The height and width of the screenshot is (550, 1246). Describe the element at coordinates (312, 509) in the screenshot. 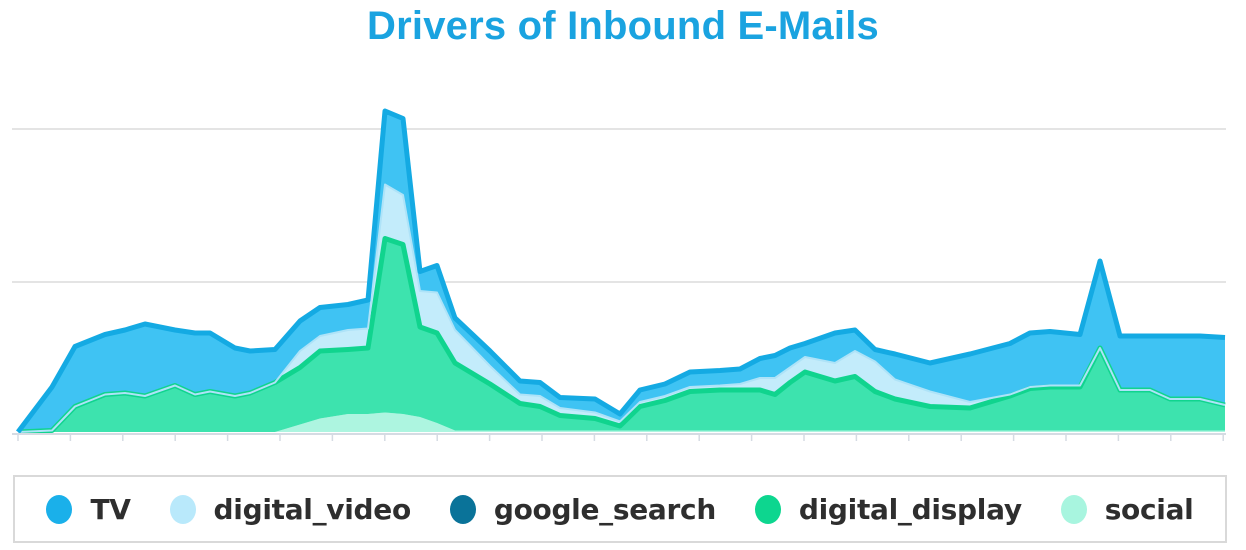

I see `legend-label: digital_video` at that location.